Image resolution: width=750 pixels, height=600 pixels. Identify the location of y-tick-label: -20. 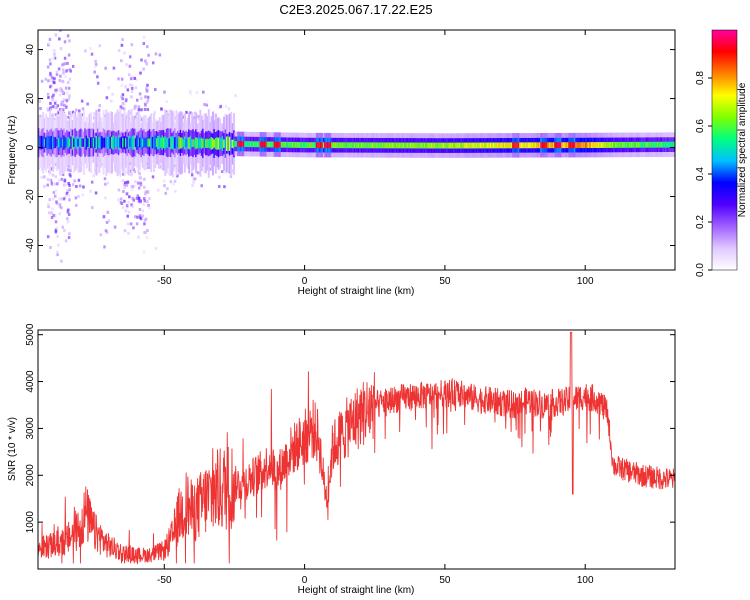
(30, 196).